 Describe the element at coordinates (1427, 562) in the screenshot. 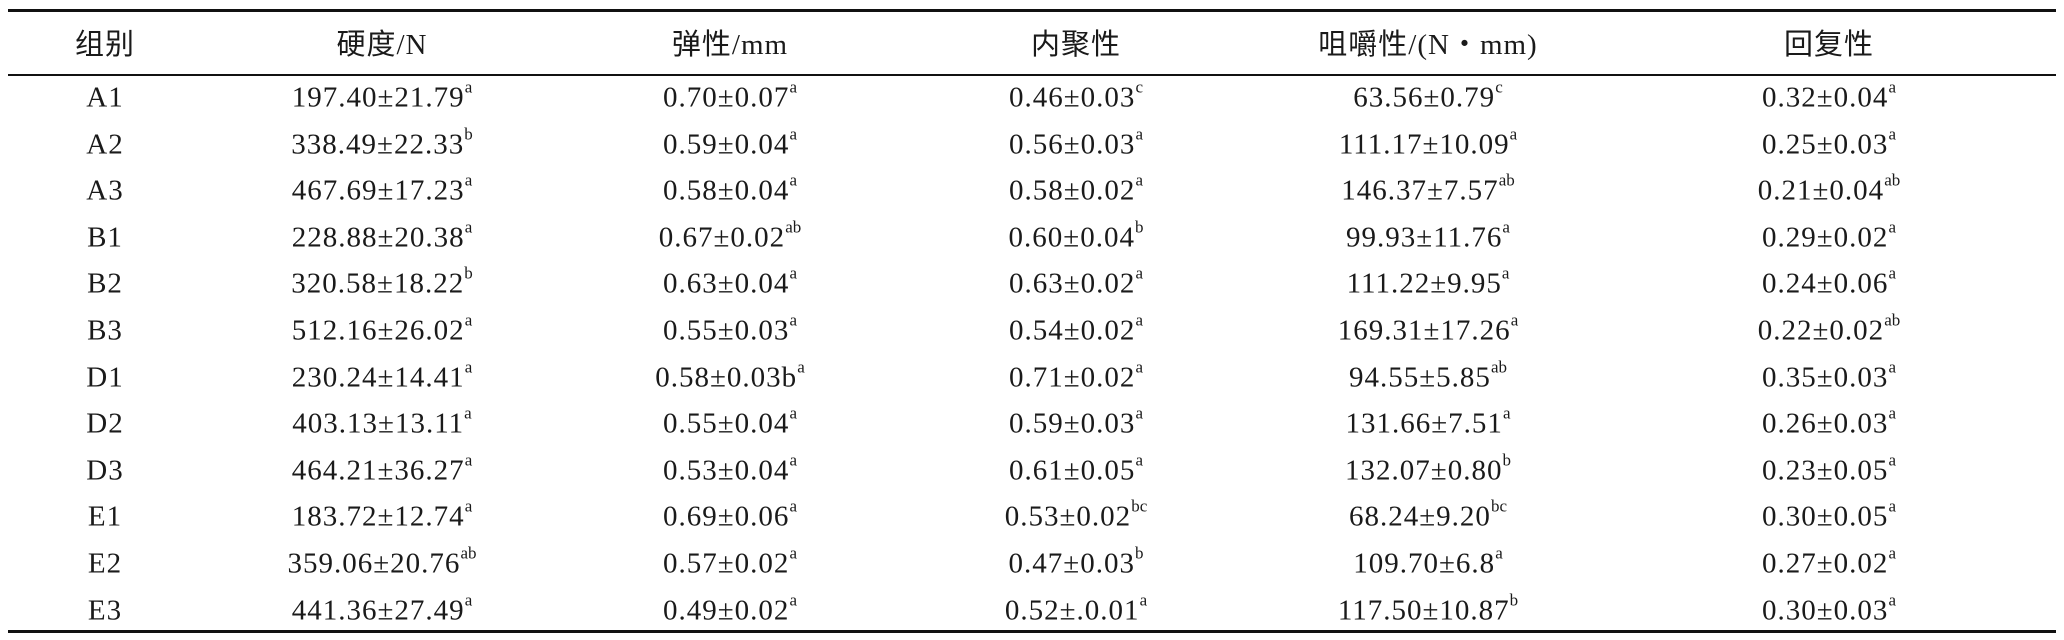

I see `data-cell: 109.70±6.8a` at that location.